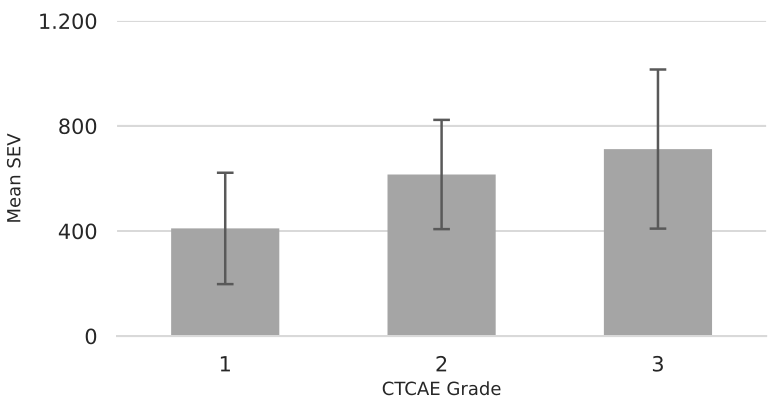 Image resolution: width=770 pixels, height=418 pixels. Describe the element at coordinates (441, 364) in the screenshot. I see `x-tick-label: 2` at that location.